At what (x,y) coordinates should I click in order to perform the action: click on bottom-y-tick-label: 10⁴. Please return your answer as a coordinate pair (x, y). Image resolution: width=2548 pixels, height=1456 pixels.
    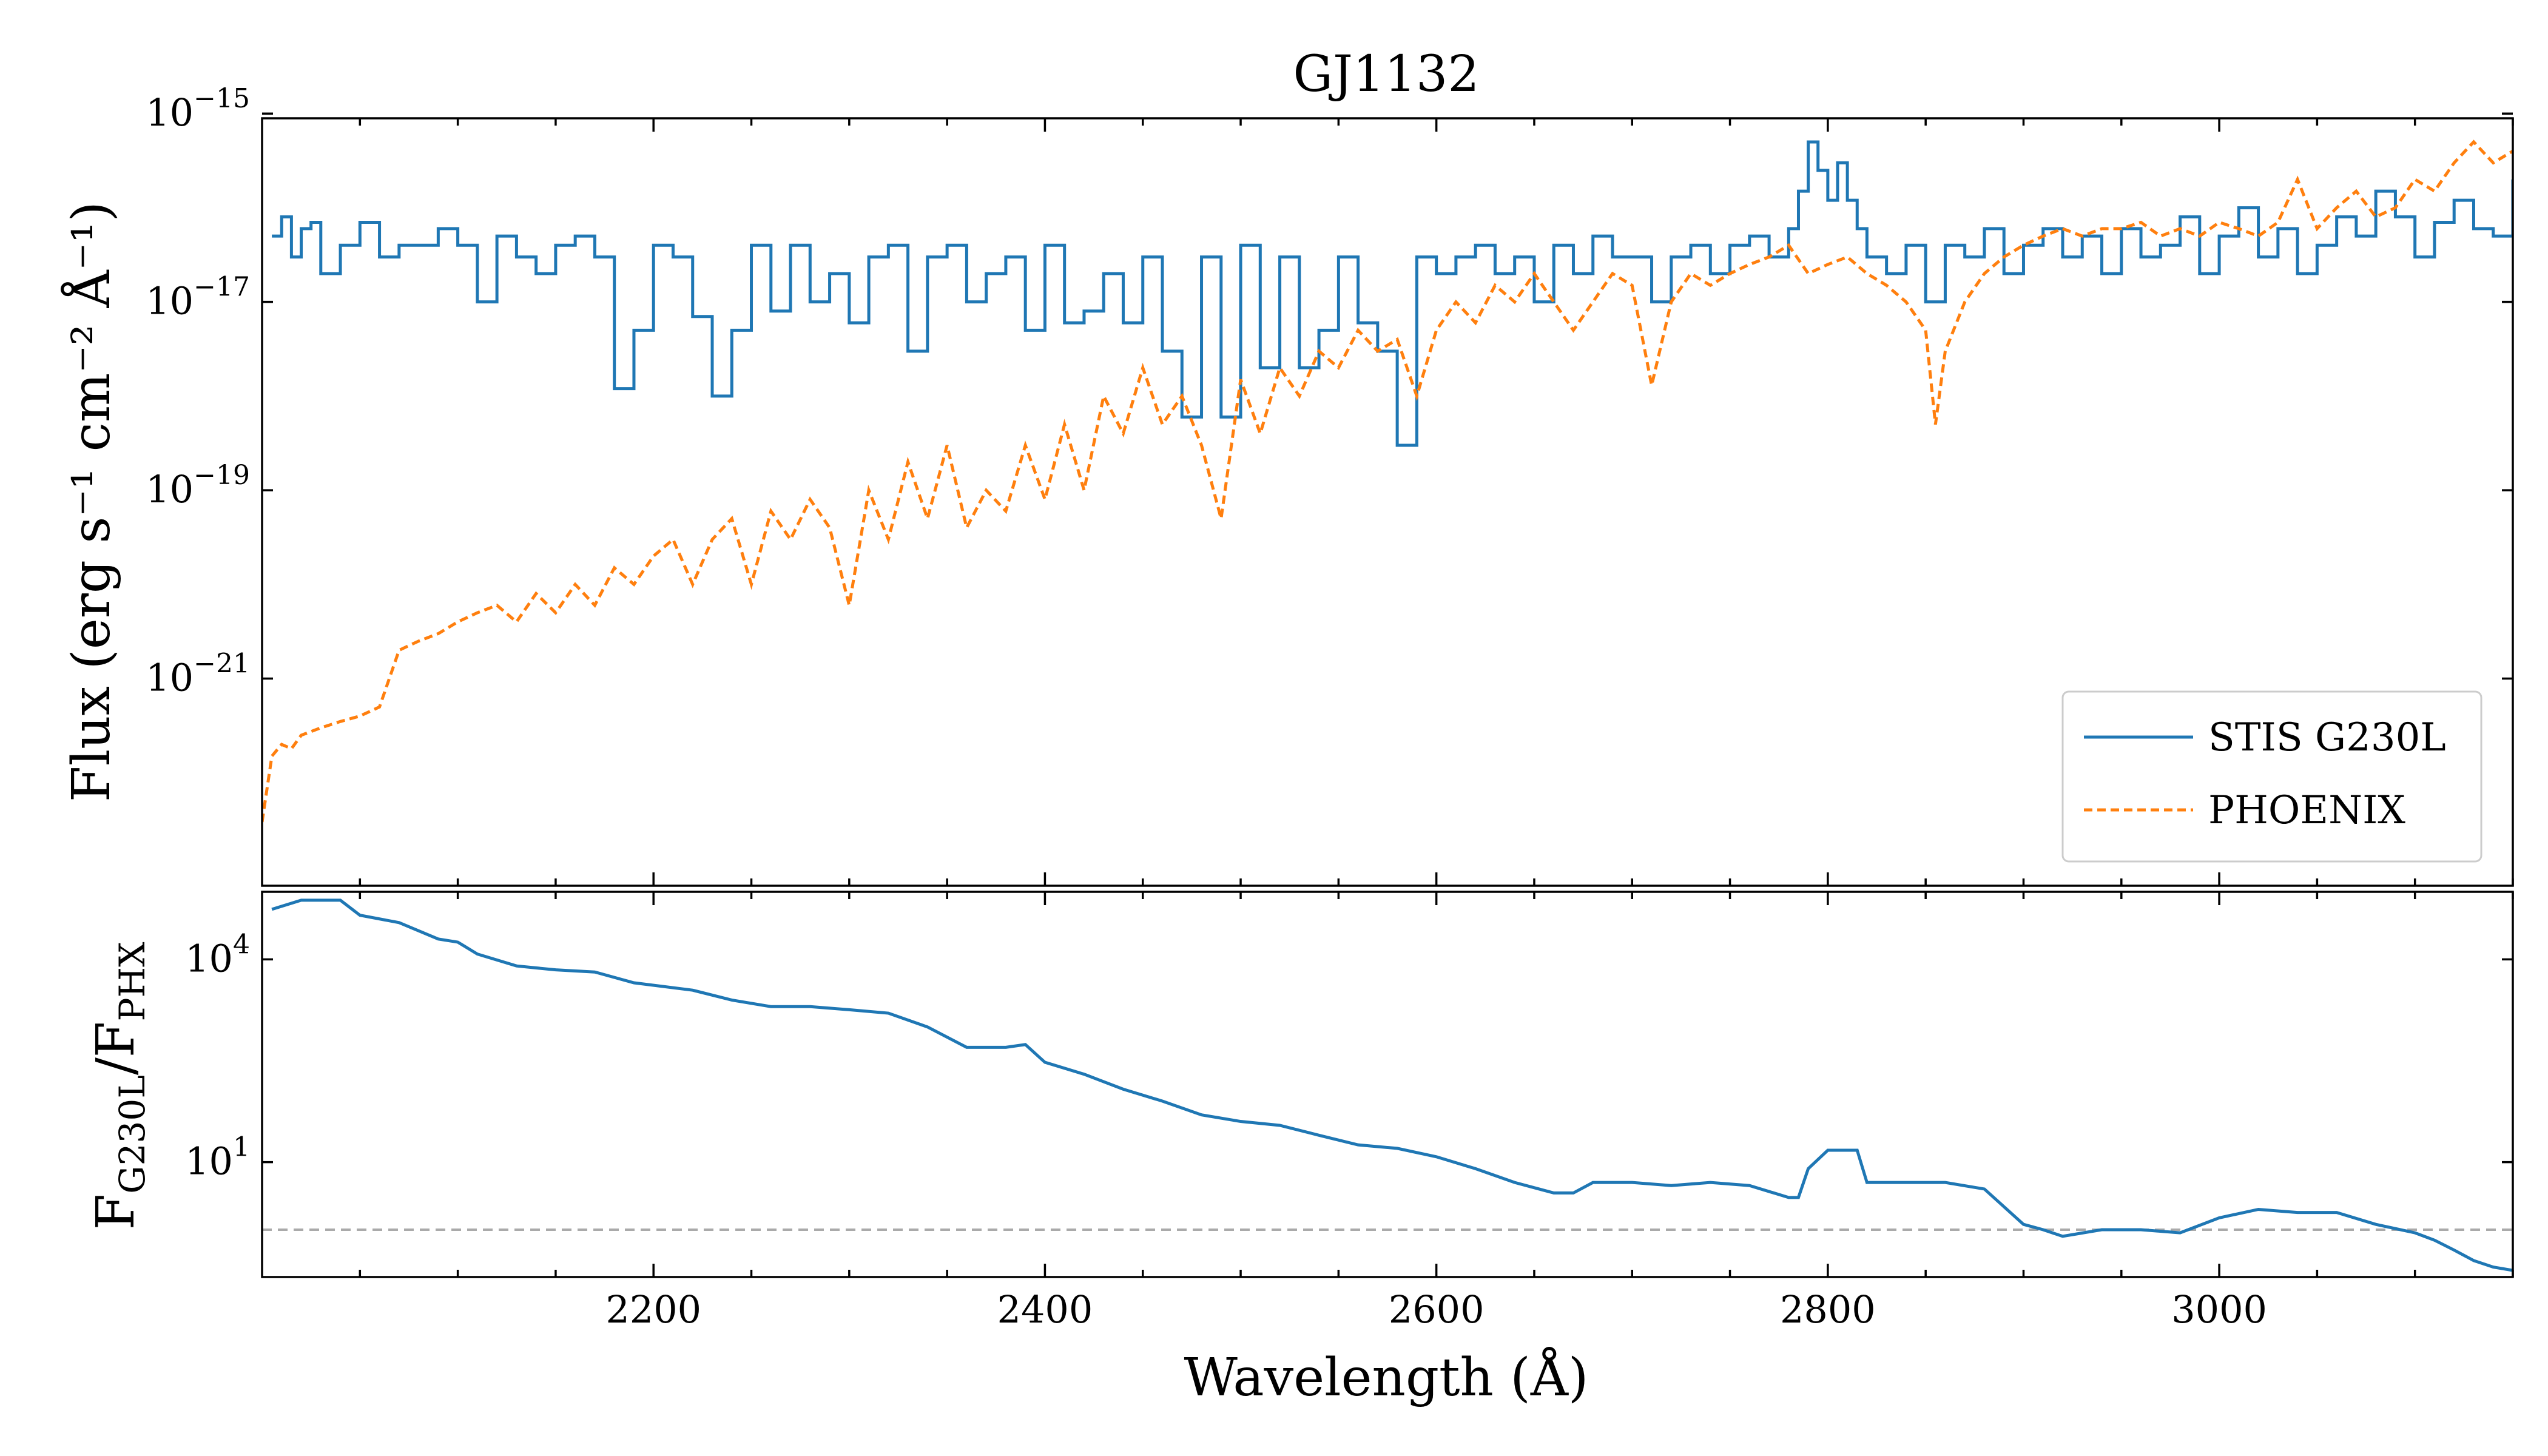
    Looking at the image, I should click on (217, 954).